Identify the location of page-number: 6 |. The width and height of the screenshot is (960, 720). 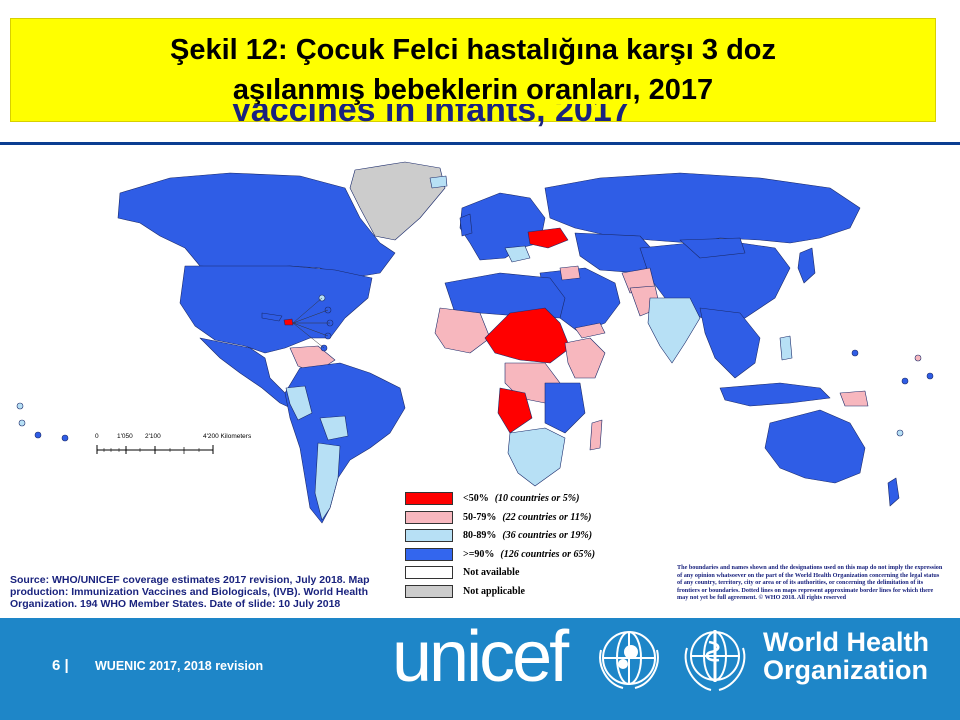
(60, 665).